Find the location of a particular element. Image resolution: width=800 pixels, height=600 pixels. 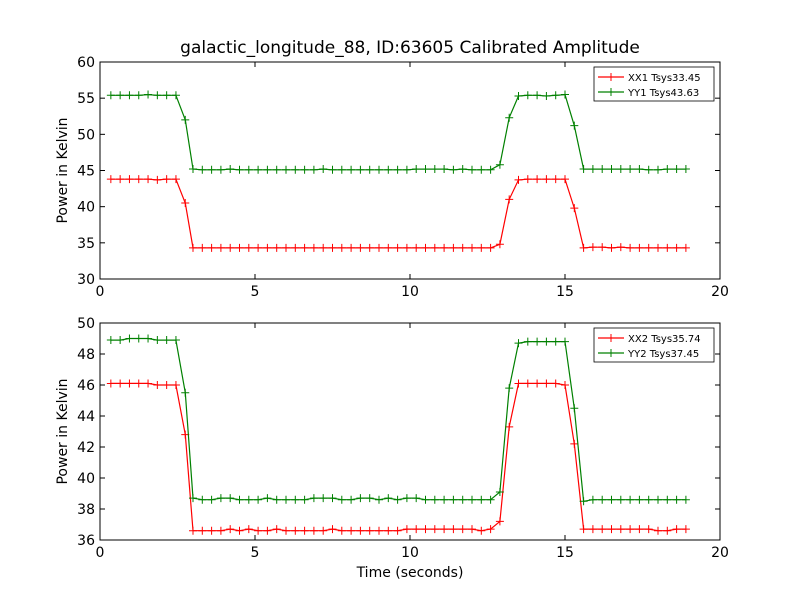

y-tick-label: 44 is located at coordinates (86, 417).